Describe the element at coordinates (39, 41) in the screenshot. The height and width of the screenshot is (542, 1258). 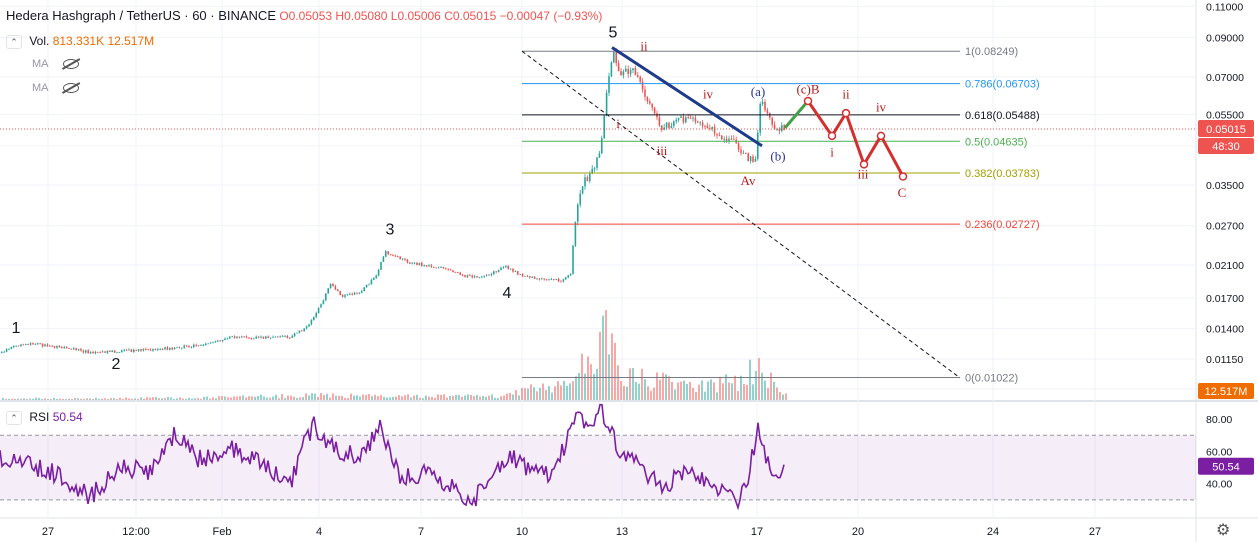
I see `volume-label: Vol.` at that location.